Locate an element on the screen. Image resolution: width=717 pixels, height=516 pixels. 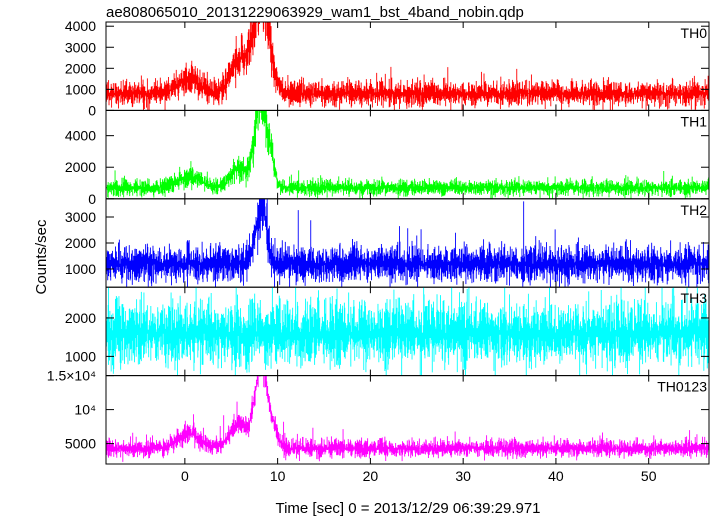
y-tick-label-th0123: 5000 is located at coordinates (80, 444).